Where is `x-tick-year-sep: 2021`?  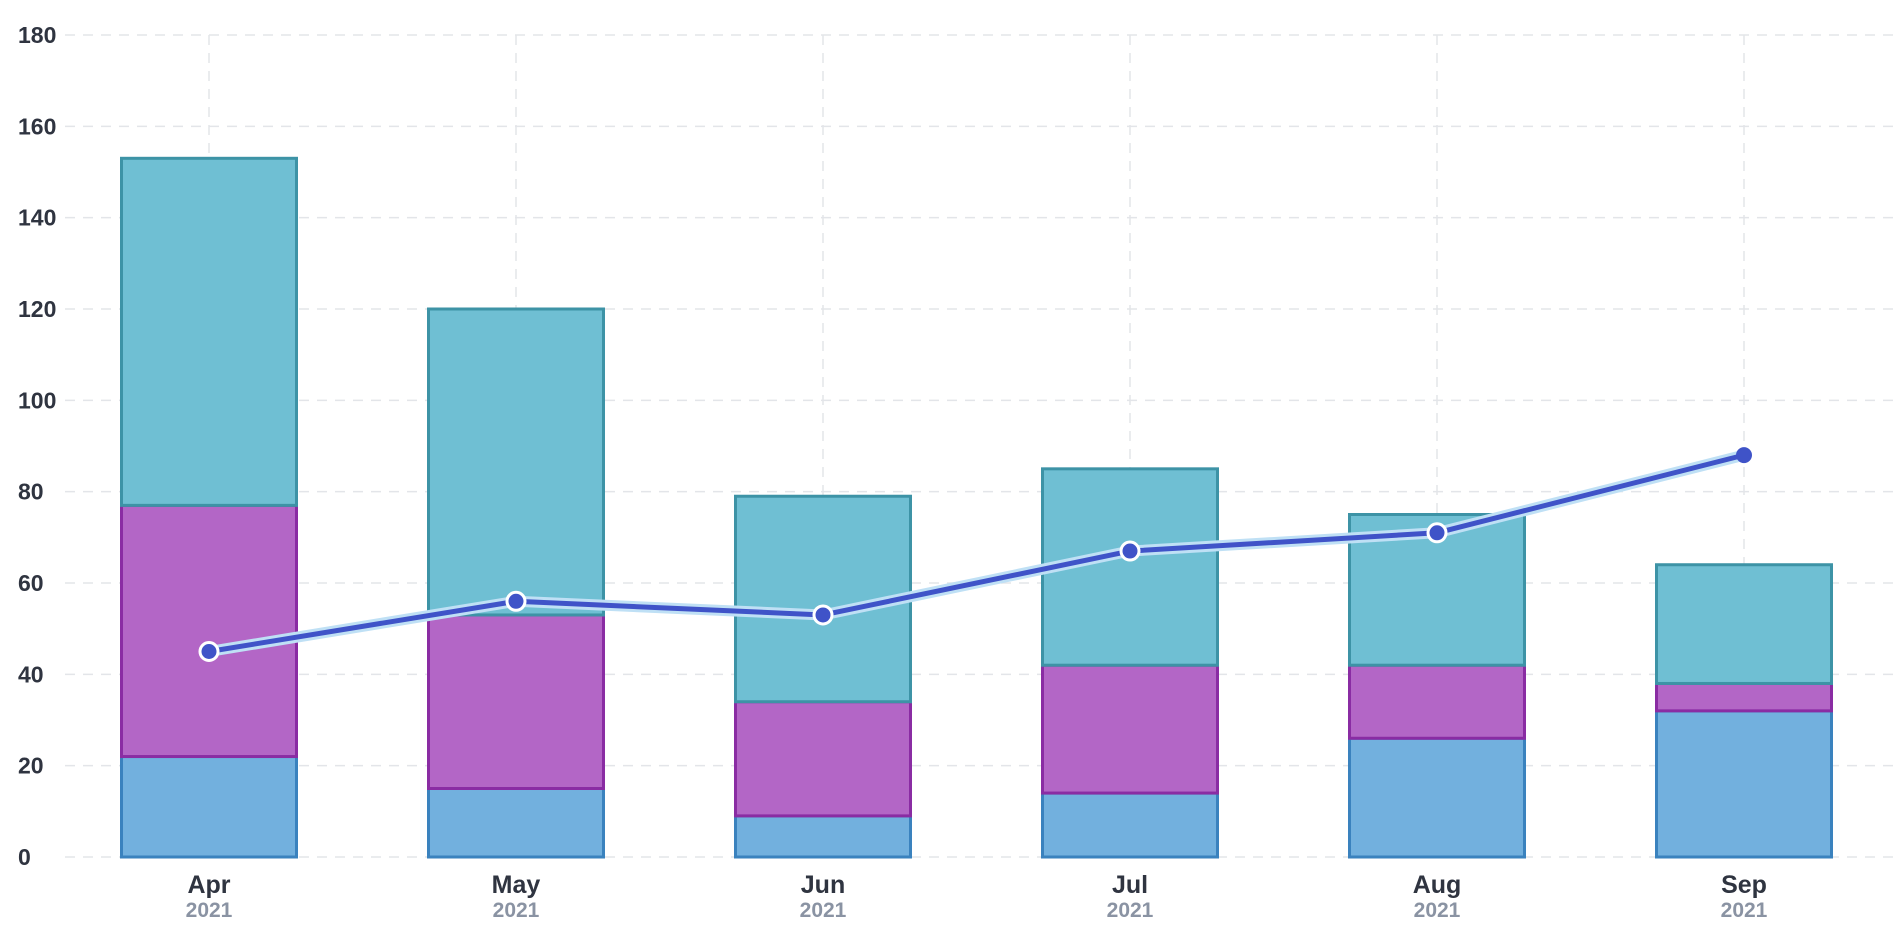 x-tick-year-sep: 2021 is located at coordinates (1744, 910).